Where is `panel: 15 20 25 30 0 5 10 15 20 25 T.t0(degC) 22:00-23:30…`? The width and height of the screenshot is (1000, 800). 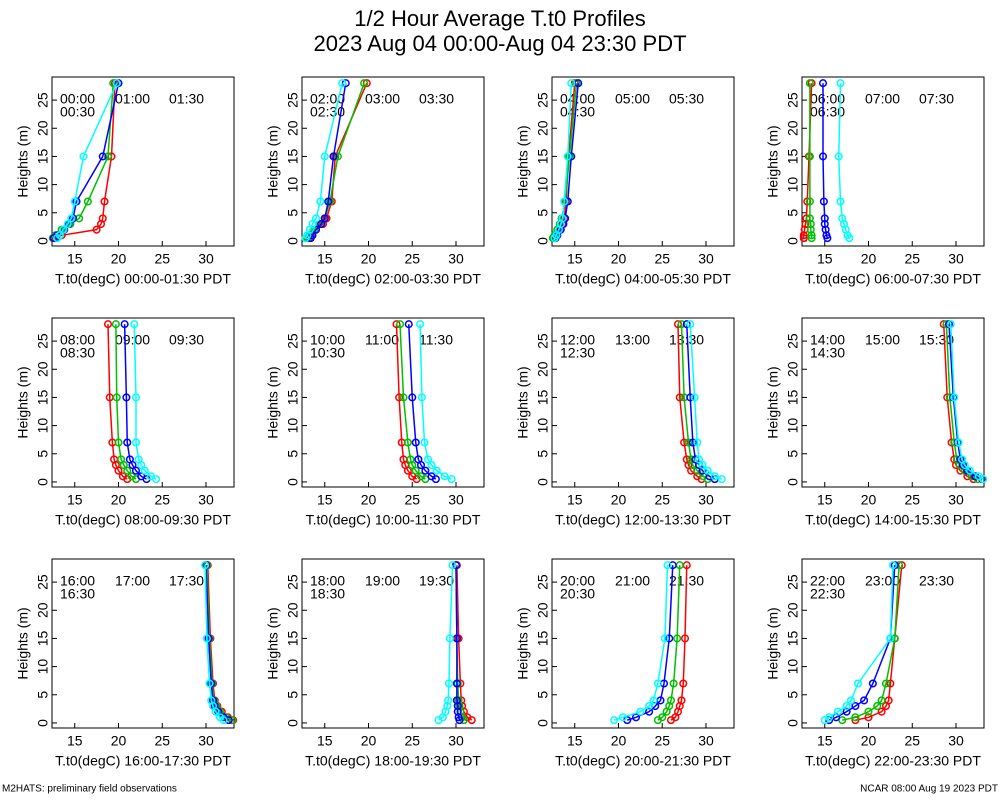 panel: 15 20 25 30 0 5 10 15 20 25 T.t0(degC) 22:00-23:30… is located at coordinates (875, 663).